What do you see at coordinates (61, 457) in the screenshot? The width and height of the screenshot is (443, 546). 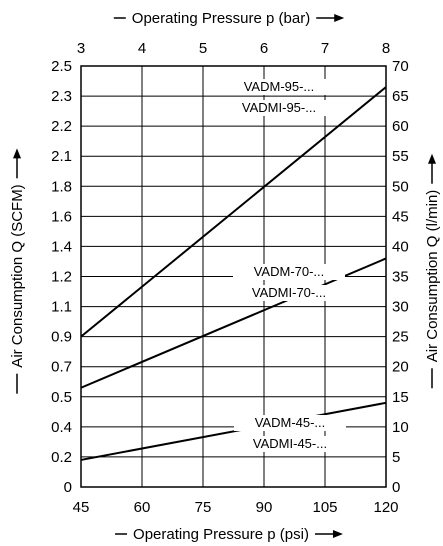 I see `left-tick-label: 0.2` at bounding box center [61, 457].